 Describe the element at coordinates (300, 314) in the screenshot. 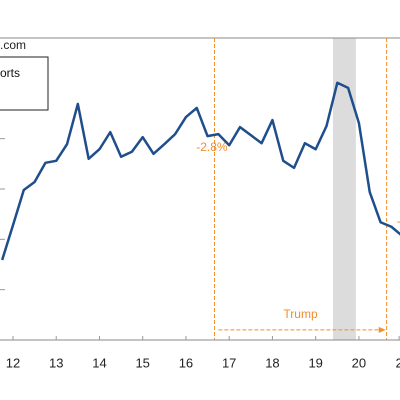

I see `annotation: Trump` at that location.